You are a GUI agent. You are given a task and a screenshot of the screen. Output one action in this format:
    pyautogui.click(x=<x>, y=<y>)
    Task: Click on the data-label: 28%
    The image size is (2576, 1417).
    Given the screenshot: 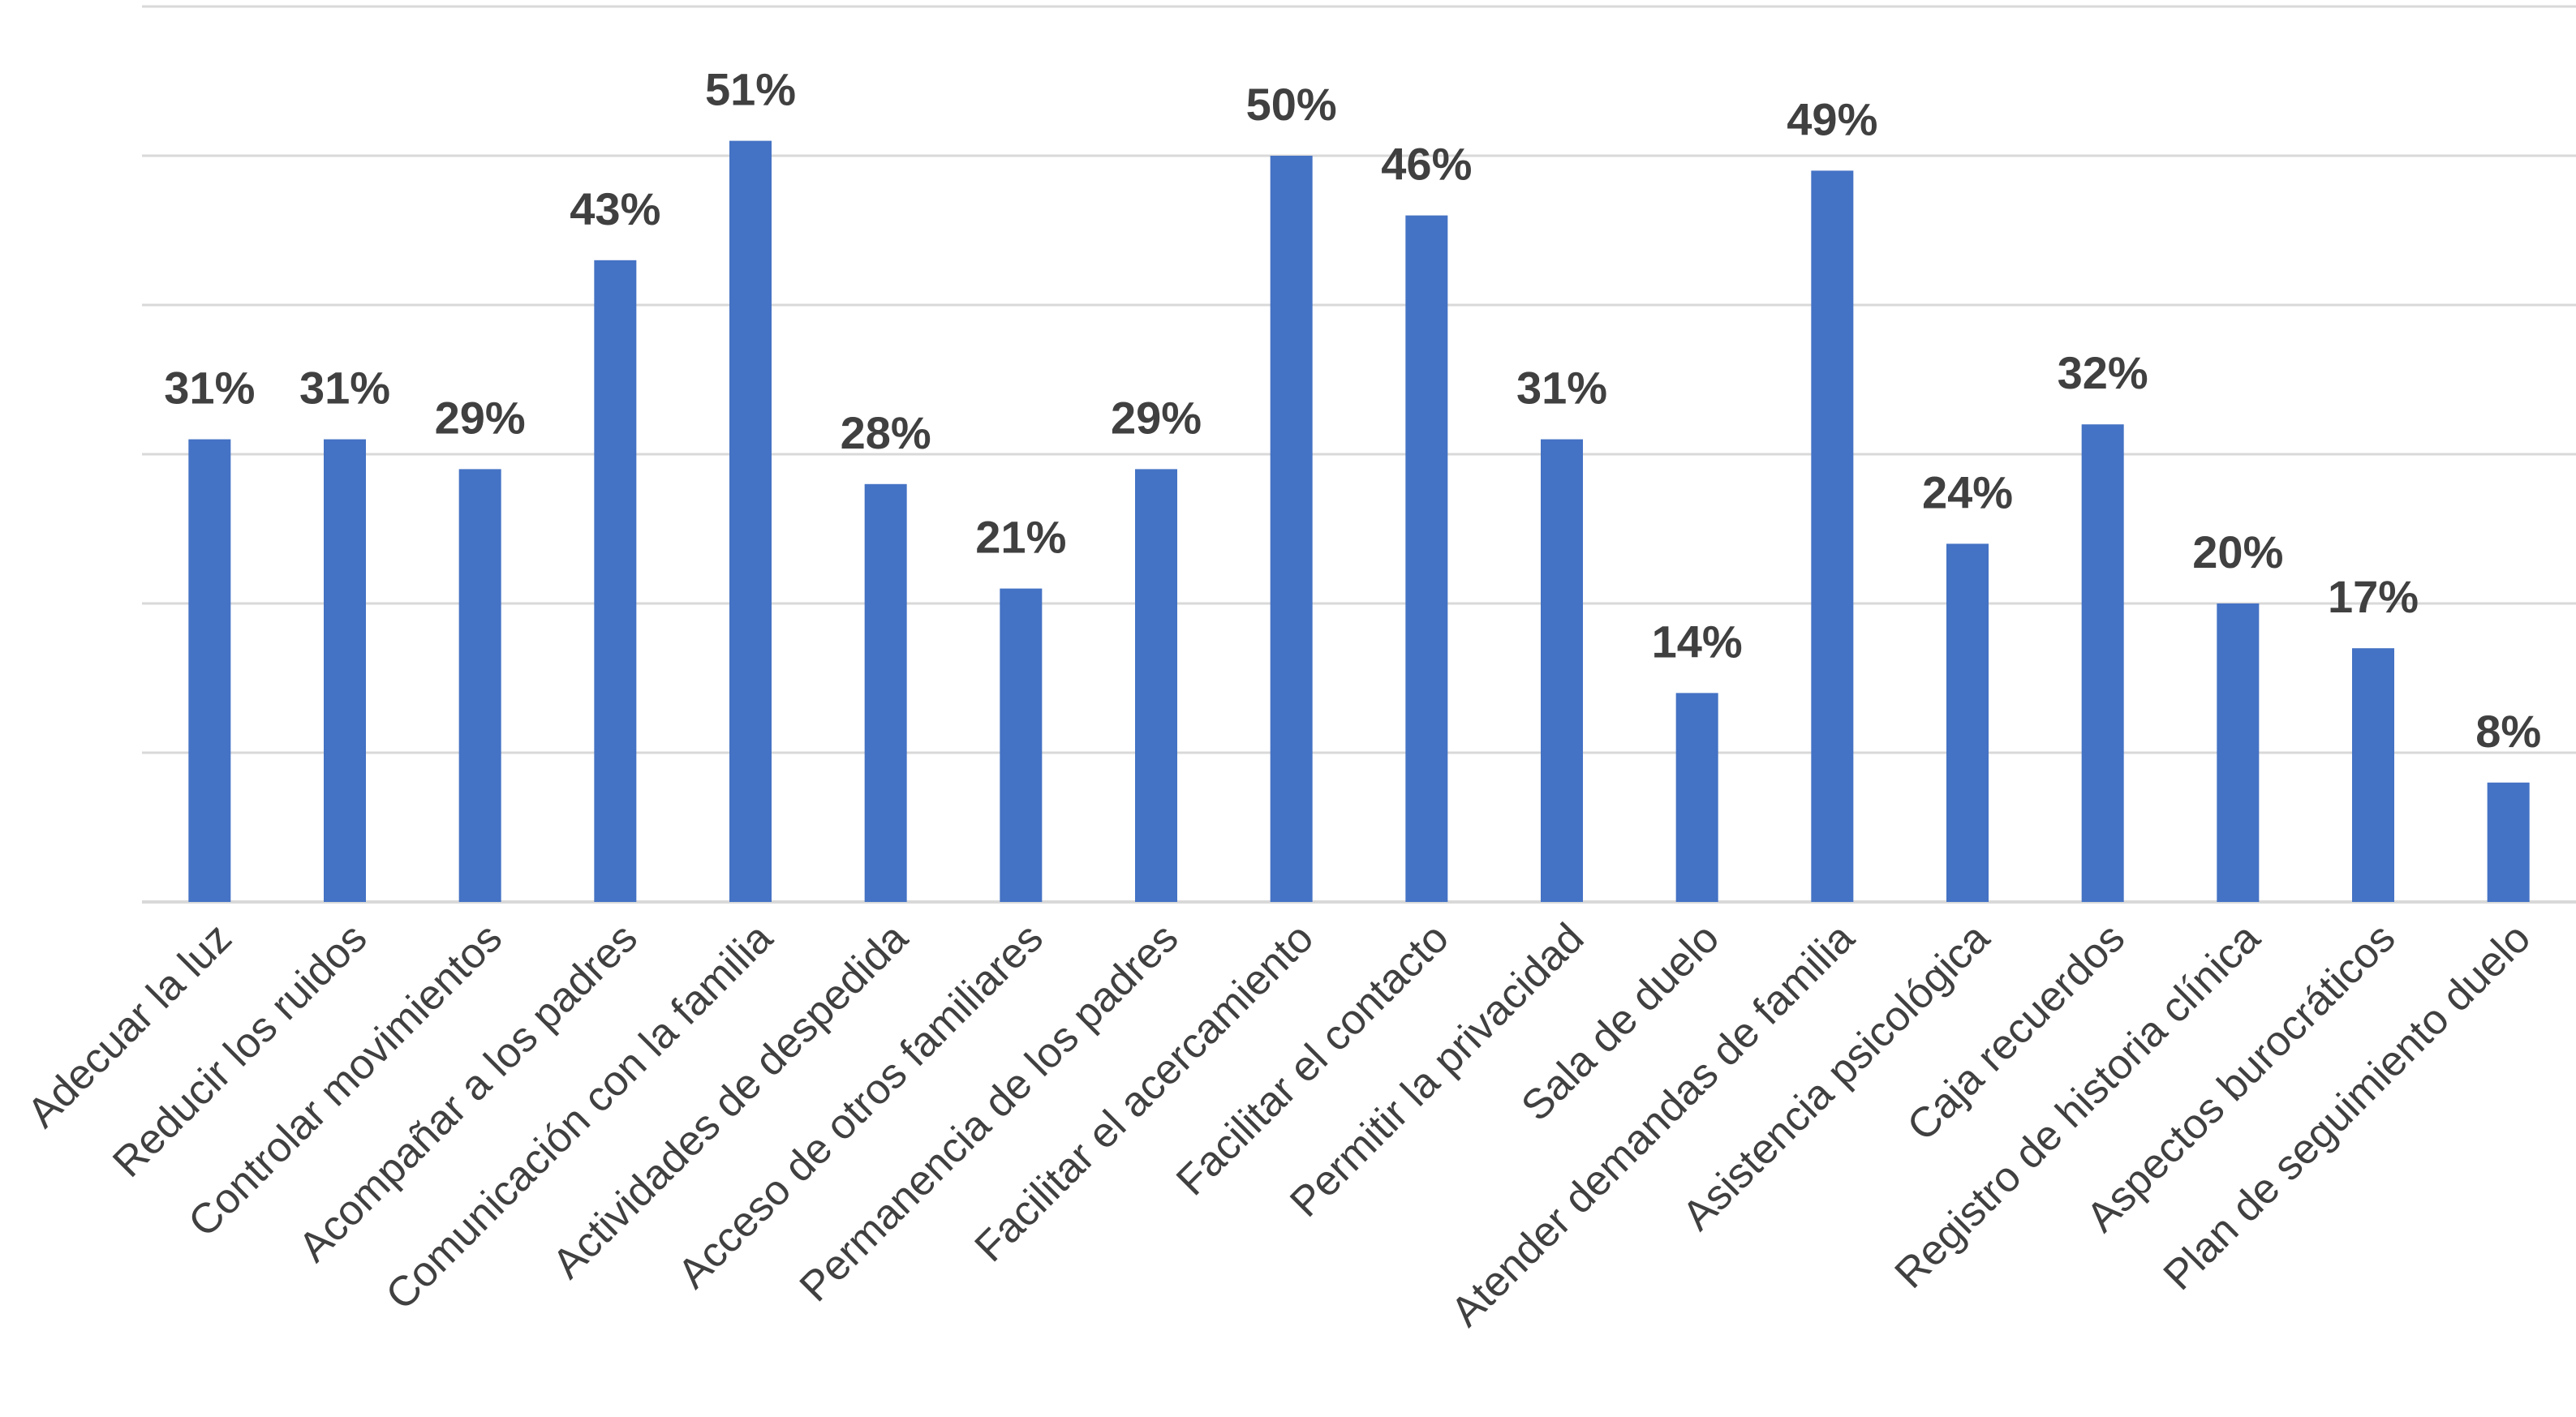 What is the action you would take?
    pyautogui.click(x=886, y=432)
    